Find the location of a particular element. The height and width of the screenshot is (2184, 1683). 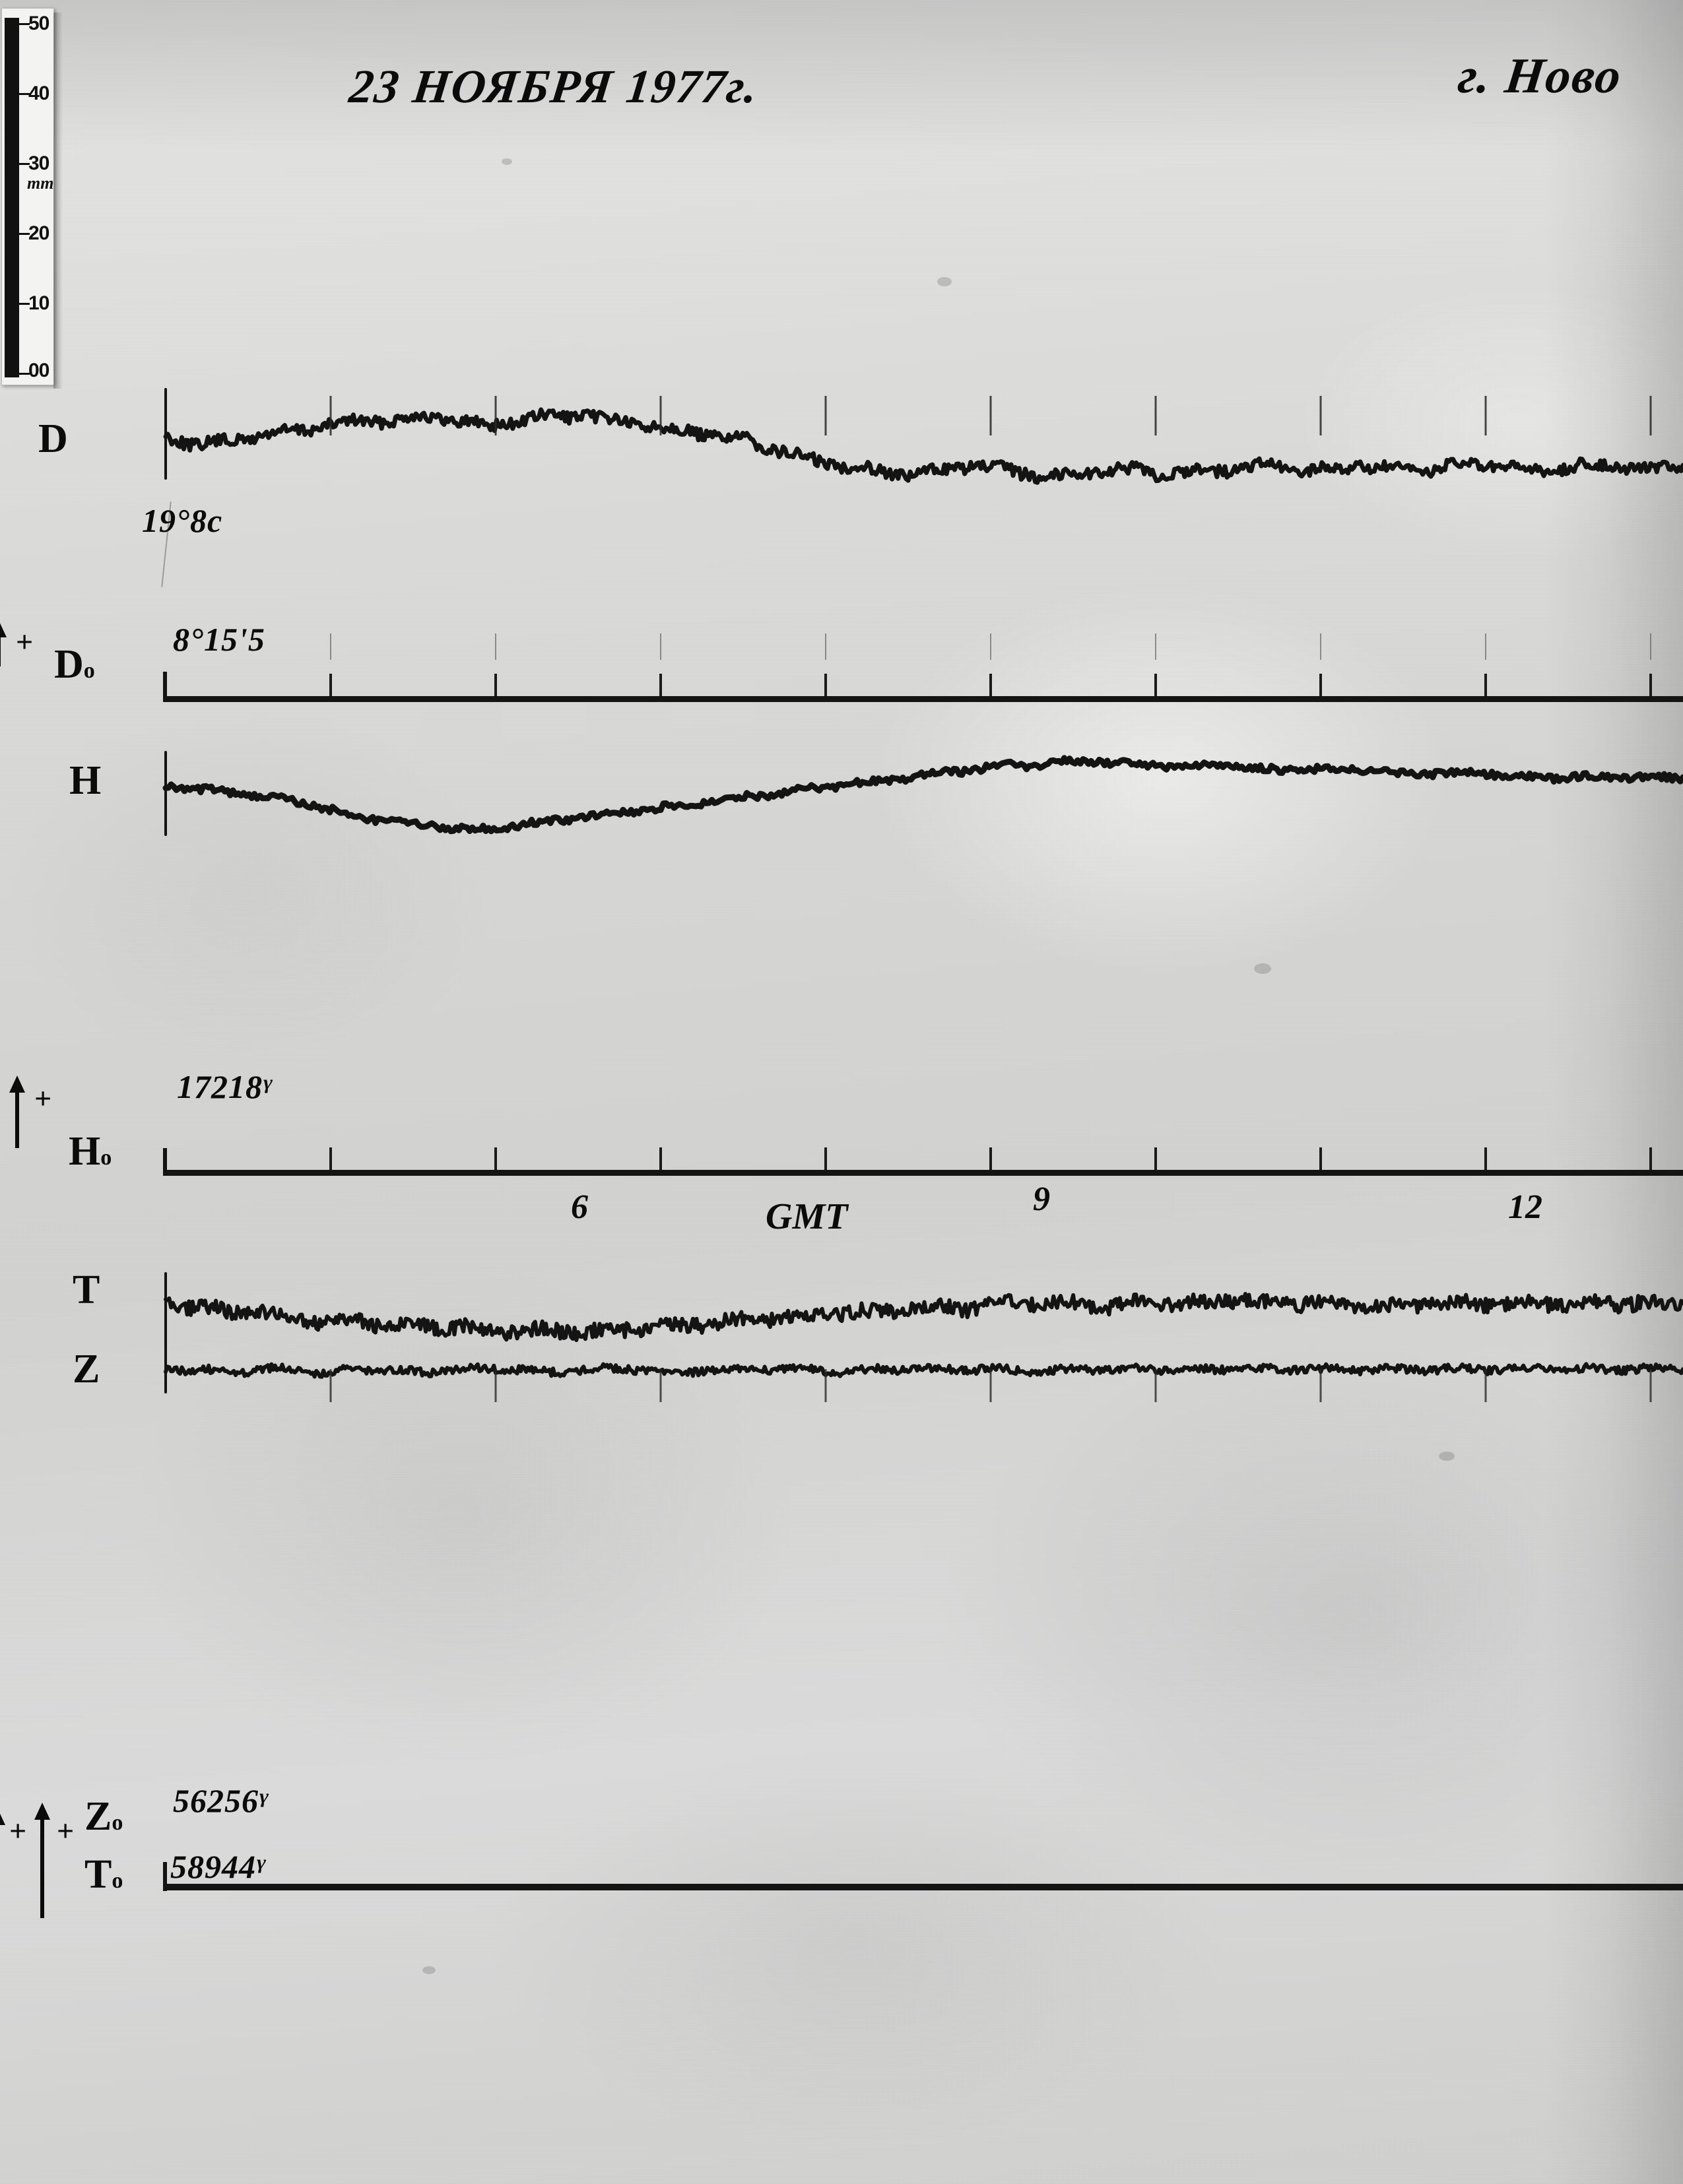

ruler-tick-00: 00 is located at coordinates (39, 370).